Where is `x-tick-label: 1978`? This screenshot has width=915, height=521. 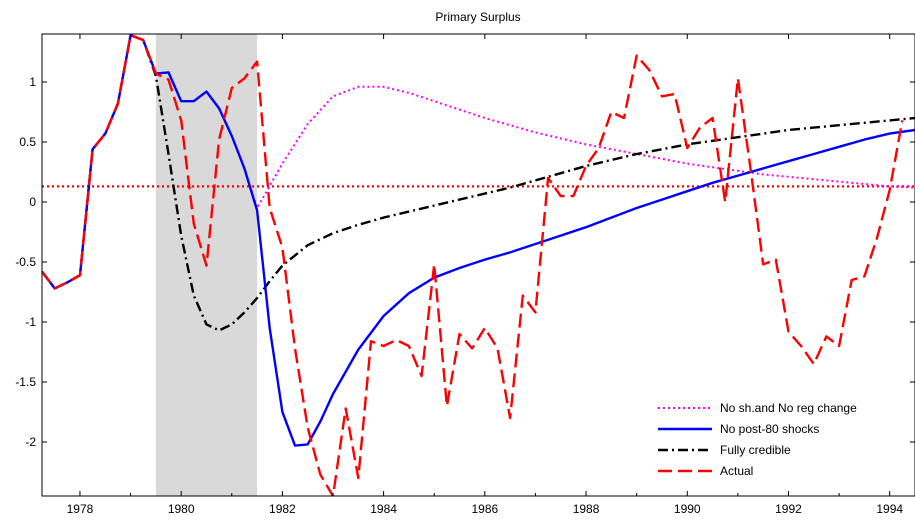 x-tick-label: 1978 is located at coordinates (80, 509).